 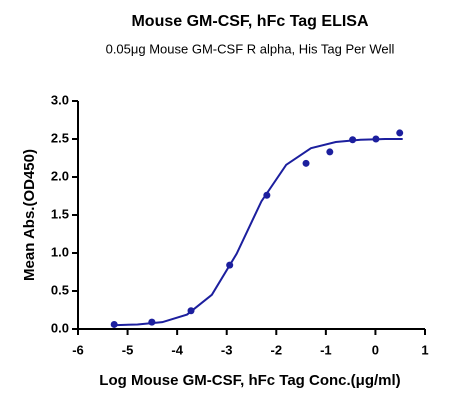 What do you see at coordinates (60, 137) in the screenshot?
I see `y-tick-label: 2.5` at bounding box center [60, 137].